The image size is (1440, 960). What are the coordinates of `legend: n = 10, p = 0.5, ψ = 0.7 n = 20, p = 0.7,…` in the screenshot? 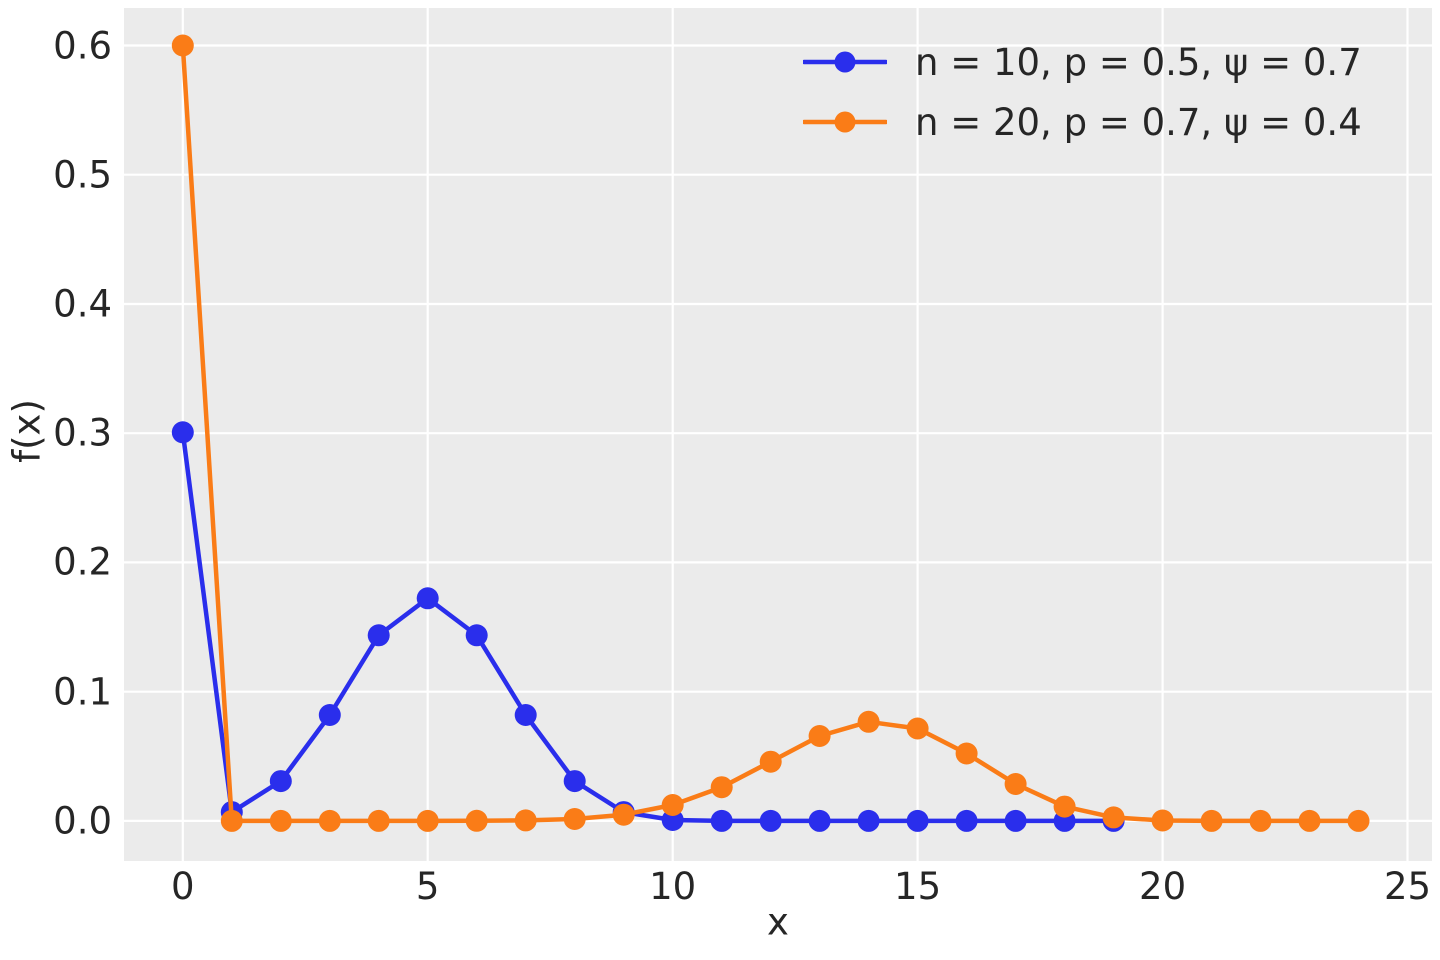 It's located at (1082, 92).